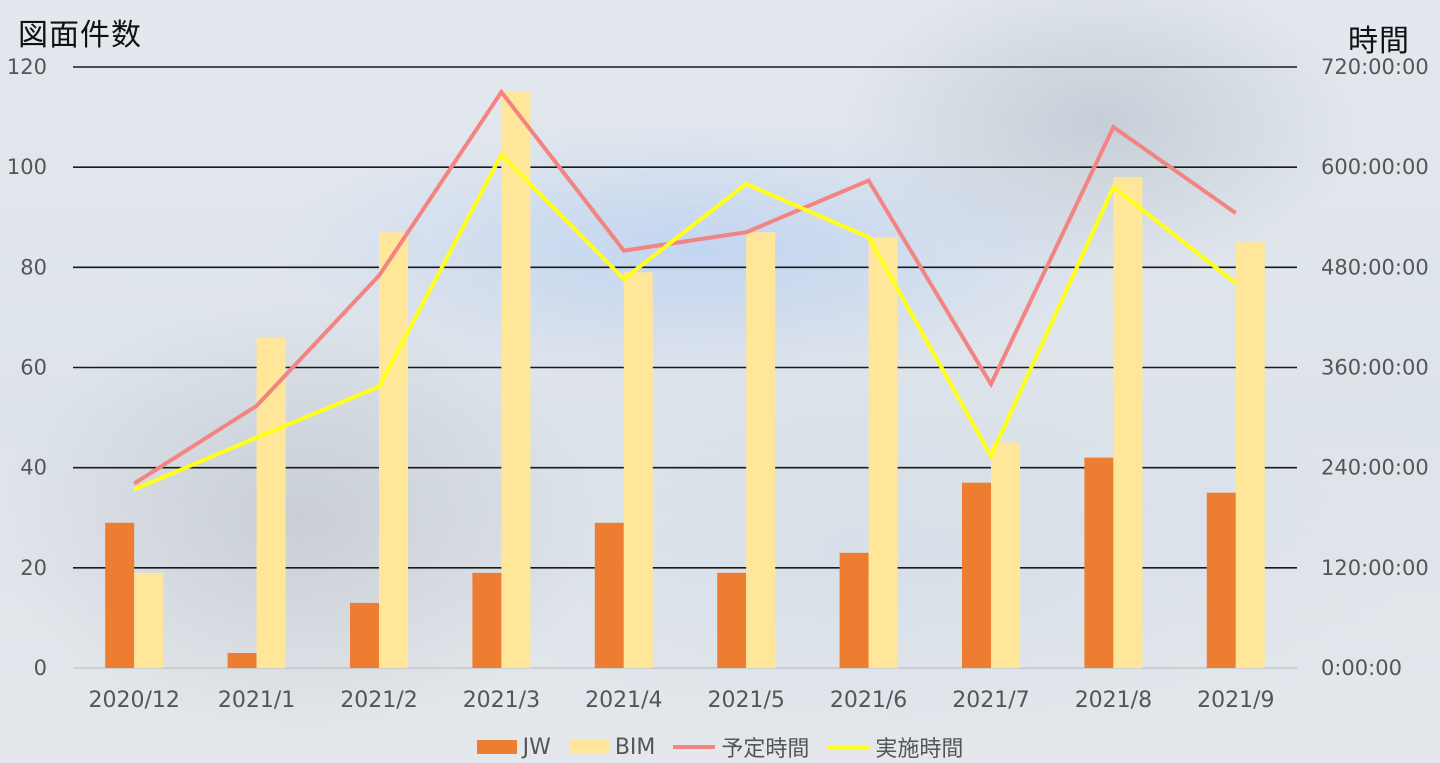  Describe the element at coordinates (27, 167) in the screenshot. I see `y-left-tick-label: 100` at that location.